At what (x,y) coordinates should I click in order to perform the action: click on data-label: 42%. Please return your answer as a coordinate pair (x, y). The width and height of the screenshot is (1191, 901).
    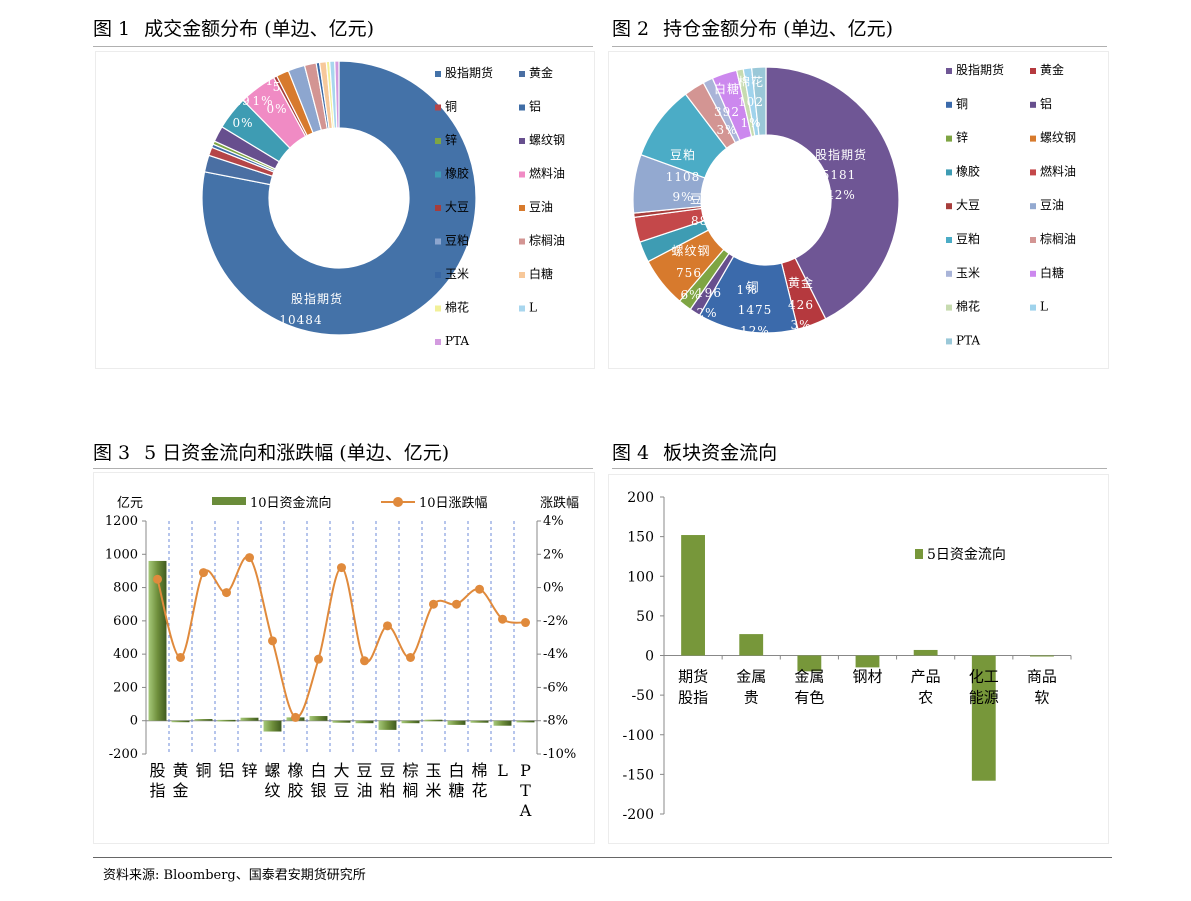
    Looking at the image, I should click on (841, 195).